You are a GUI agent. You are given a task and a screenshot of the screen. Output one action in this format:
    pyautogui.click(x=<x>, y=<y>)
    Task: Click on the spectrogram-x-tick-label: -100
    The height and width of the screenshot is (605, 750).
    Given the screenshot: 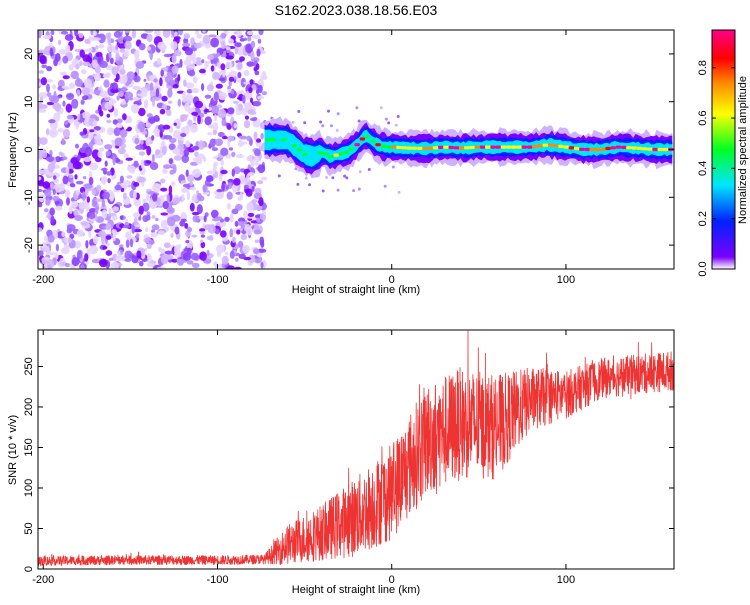 What is the action you would take?
    pyautogui.click(x=217, y=280)
    